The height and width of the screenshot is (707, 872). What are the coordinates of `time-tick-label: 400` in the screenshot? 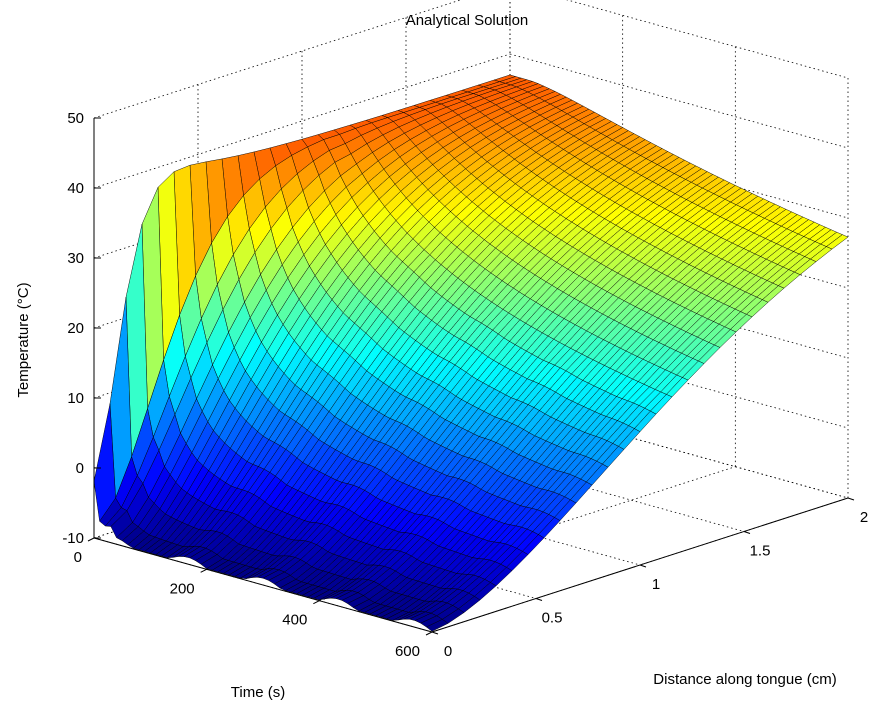 It's located at (294, 620).